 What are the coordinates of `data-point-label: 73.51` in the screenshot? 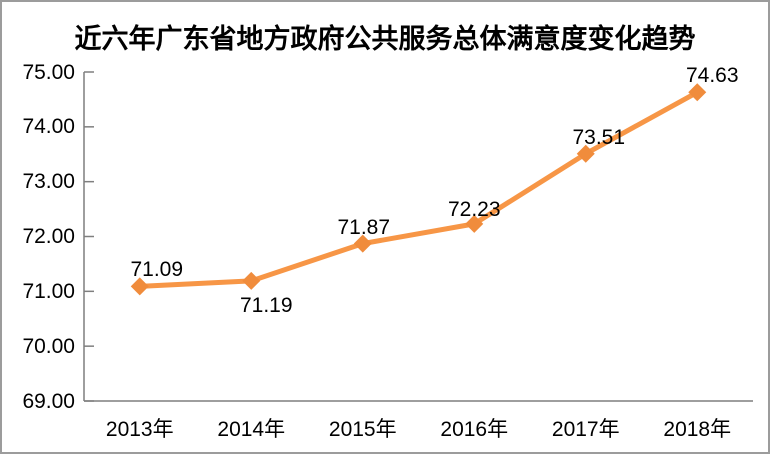 It's located at (599, 137).